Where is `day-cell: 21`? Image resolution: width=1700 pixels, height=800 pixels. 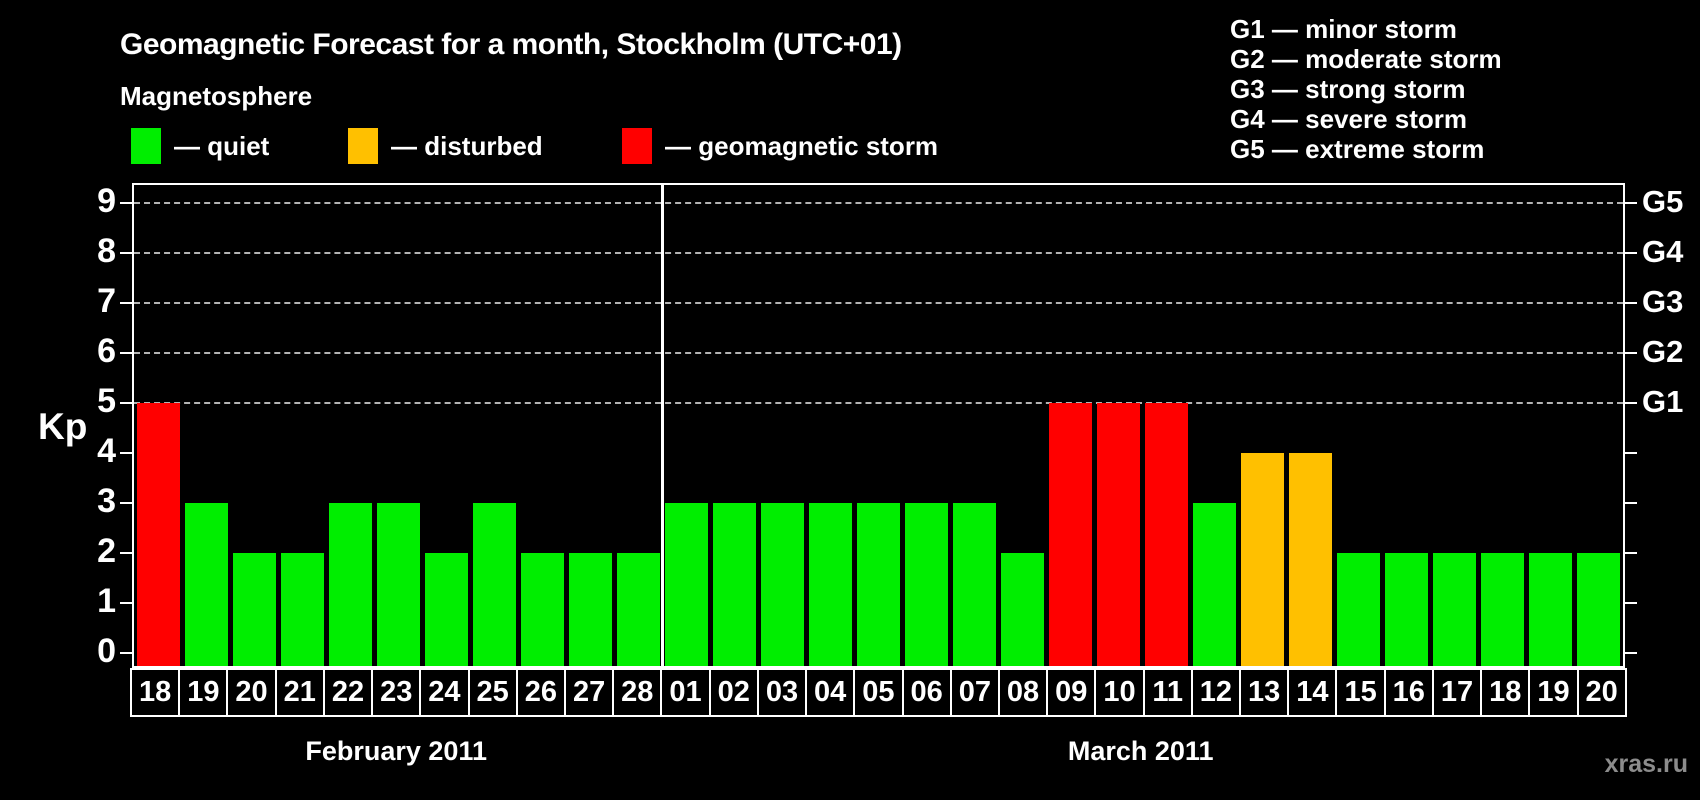
day-cell: 21 is located at coordinates (299, 692).